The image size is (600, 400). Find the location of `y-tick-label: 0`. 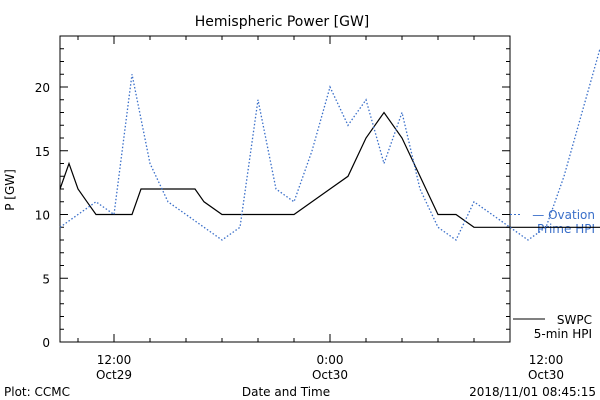

y-tick-label: 0 is located at coordinates (46, 343).